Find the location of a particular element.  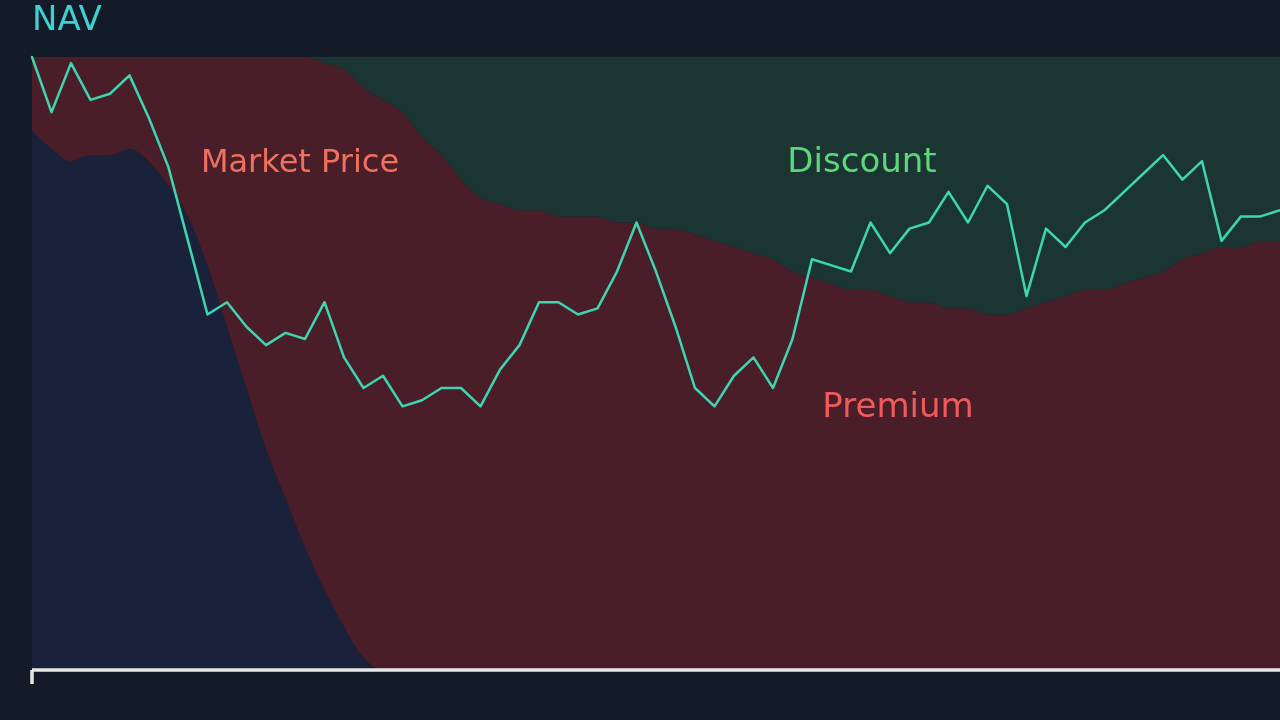

series-label: Discount is located at coordinates (862, 160).